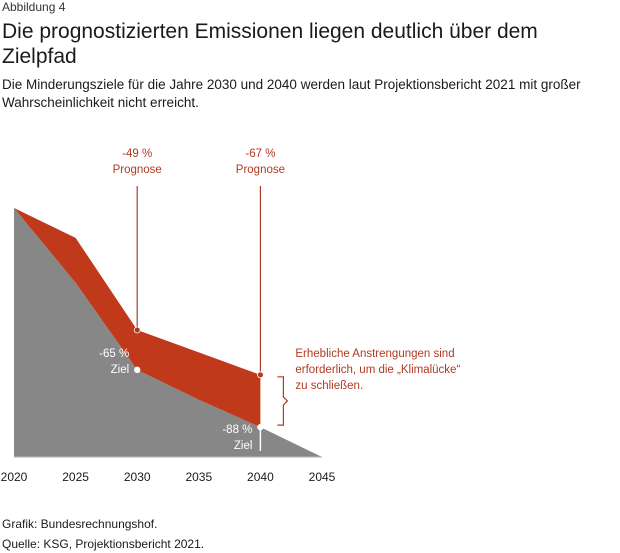 The image size is (620, 553). What do you see at coordinates (80, 524) in the screenshot?
I see `footer-graphic-credit: Grafik: Bundesrechnungshof.` at bounding box center [80, 524].